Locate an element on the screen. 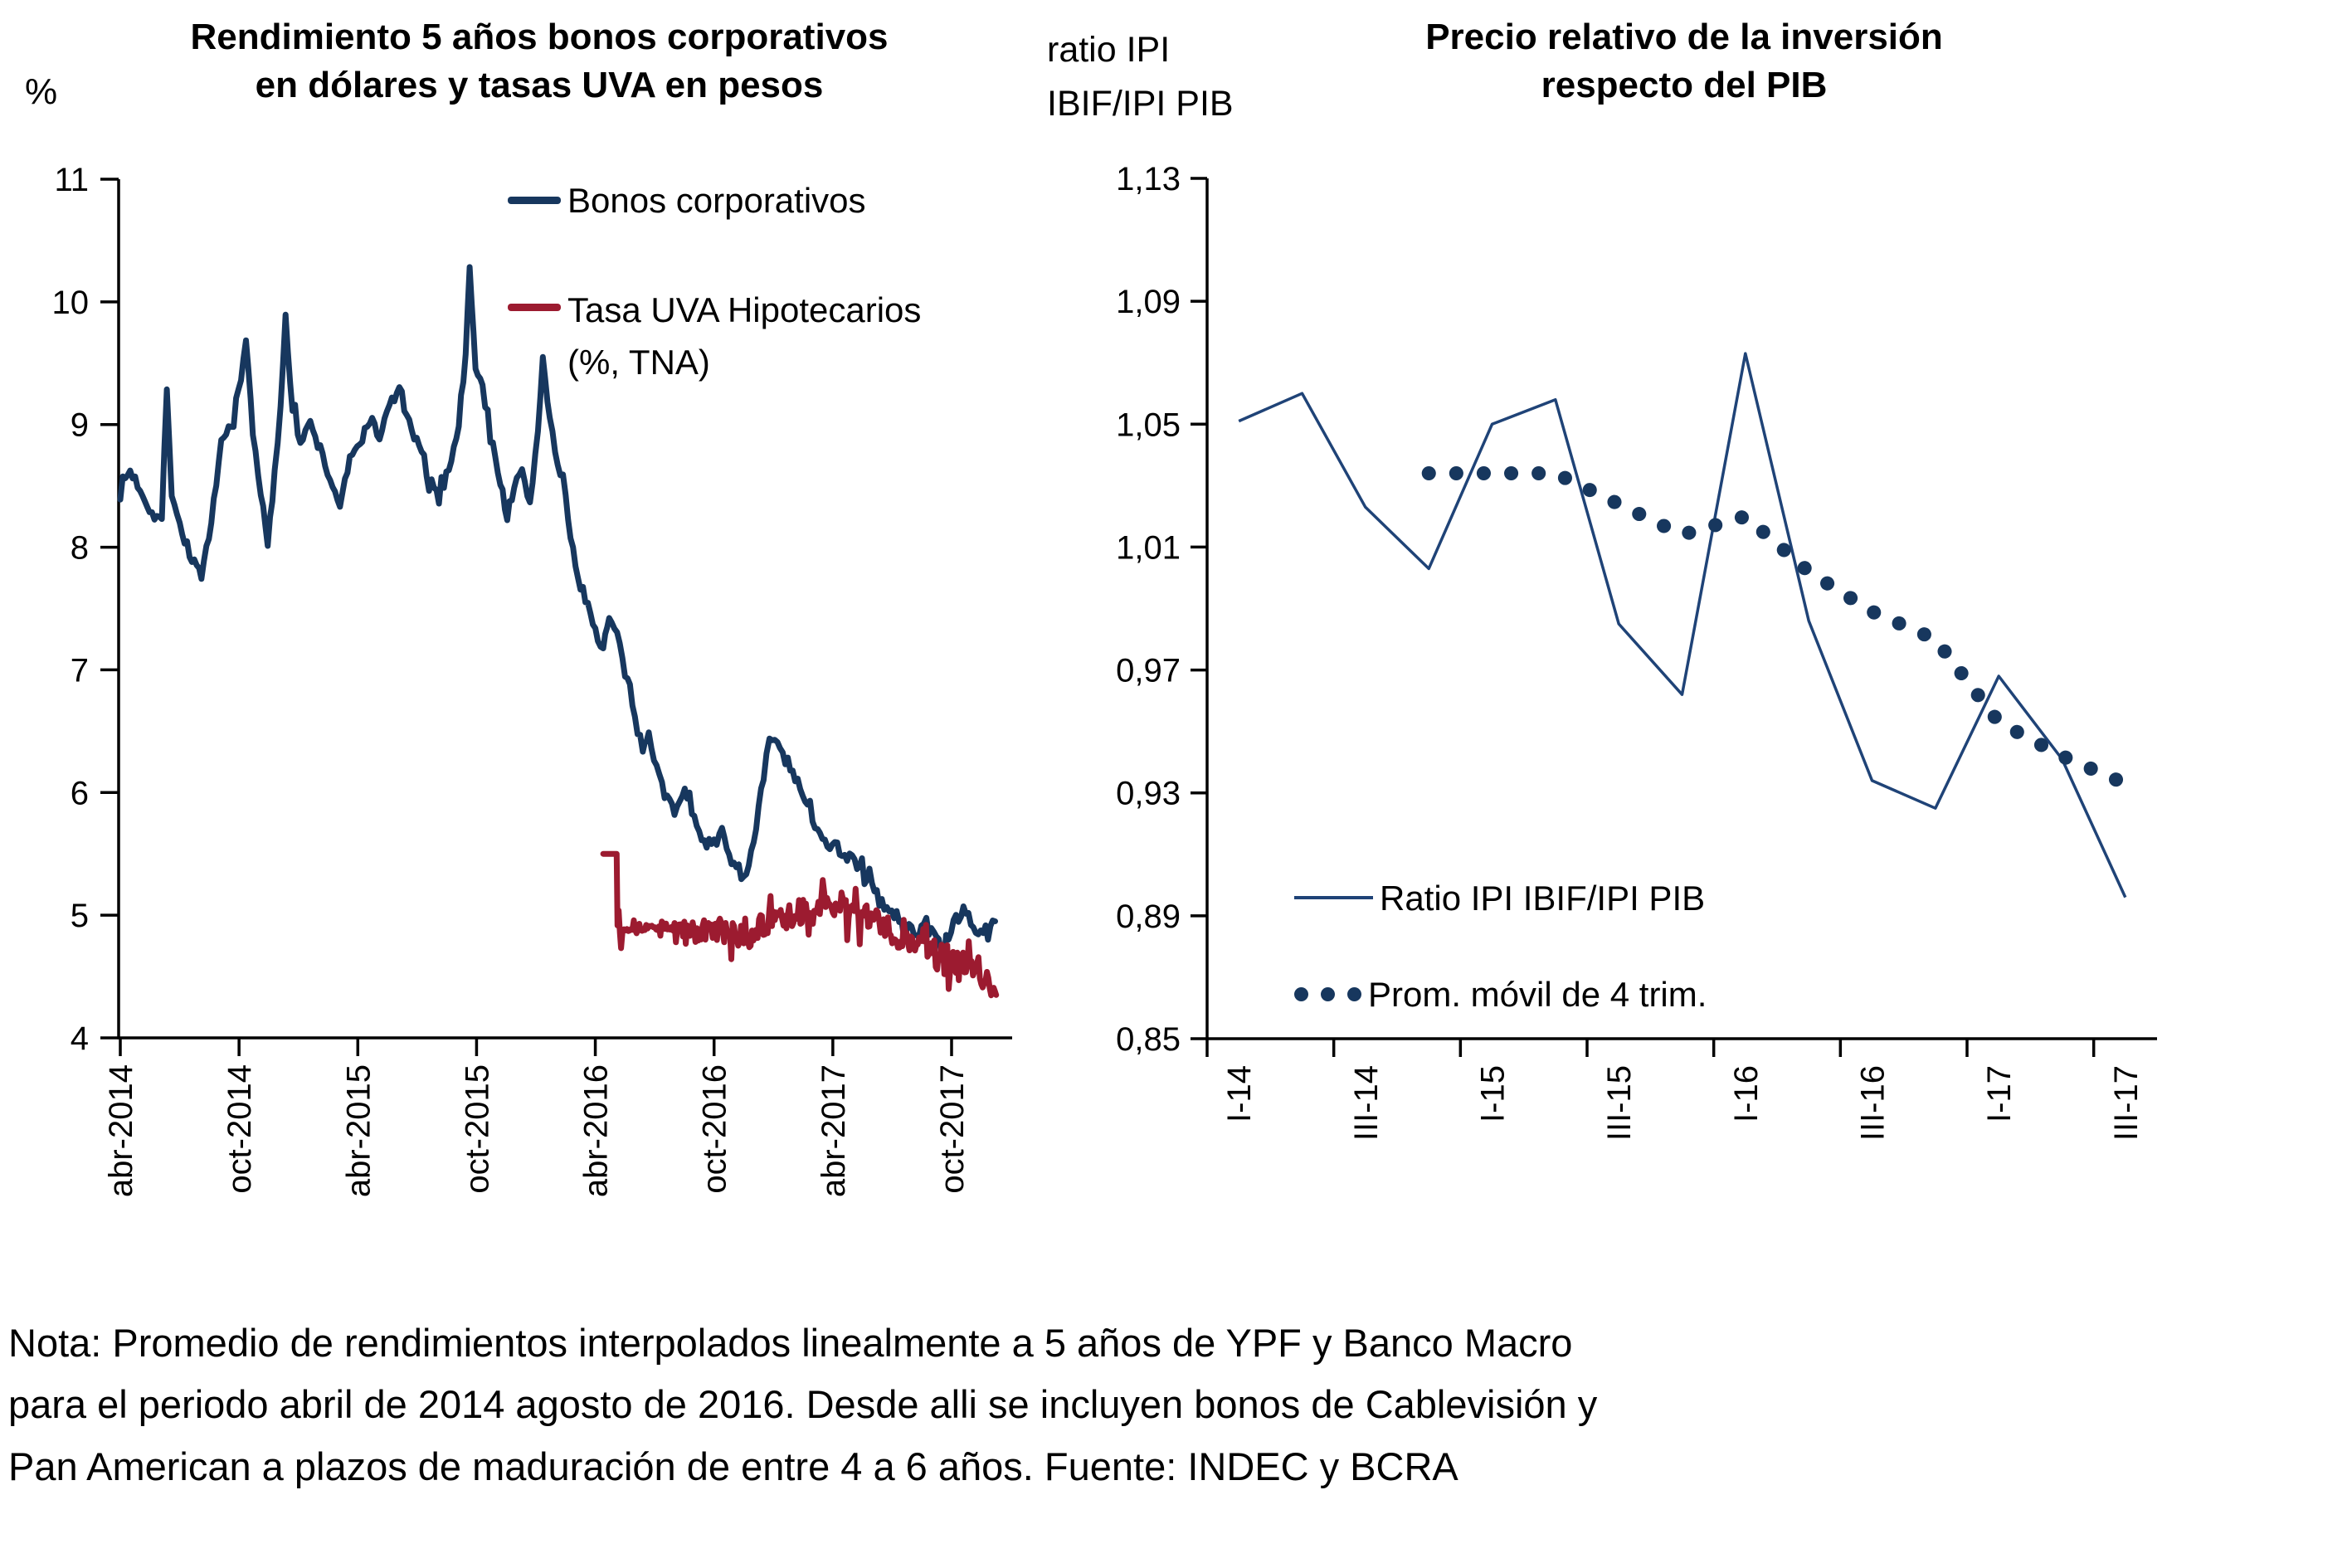 This screenshot has height=1568, width=2352. legend-item-ratio: Ratio IPI IBIF/IPI PIB is located at coordinates (1499, 898).